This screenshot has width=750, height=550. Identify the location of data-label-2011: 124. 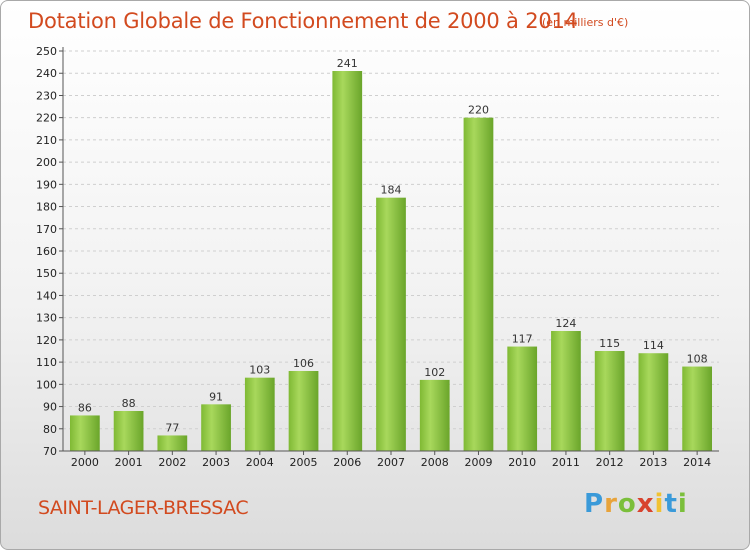
(565, 323).